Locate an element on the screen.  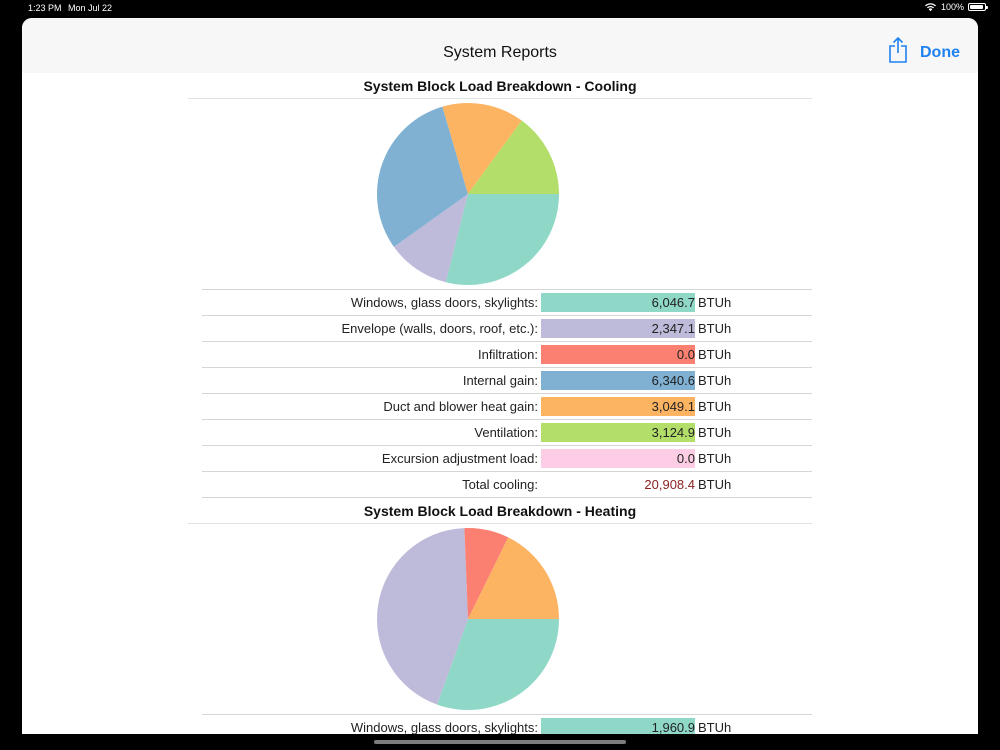
wifi-icon is located at coordinates (930, 7).